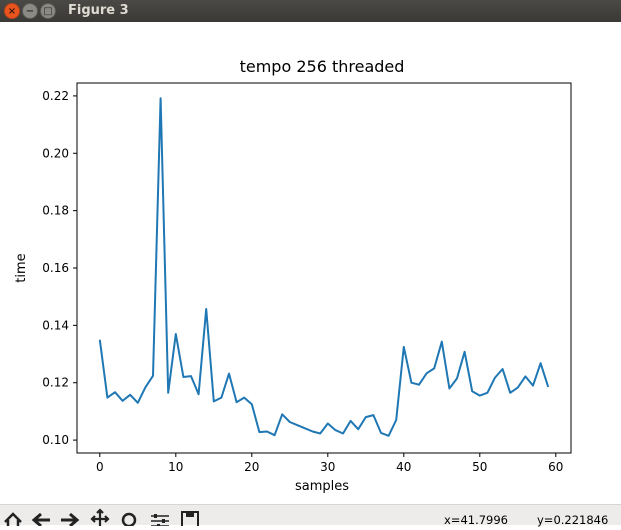 This screenshot has width=621, height=530. What do you see at coordinates (55, 325) in the screenshot?
I see `y-tick-label: 0.14` at bounding box center [55, 325].